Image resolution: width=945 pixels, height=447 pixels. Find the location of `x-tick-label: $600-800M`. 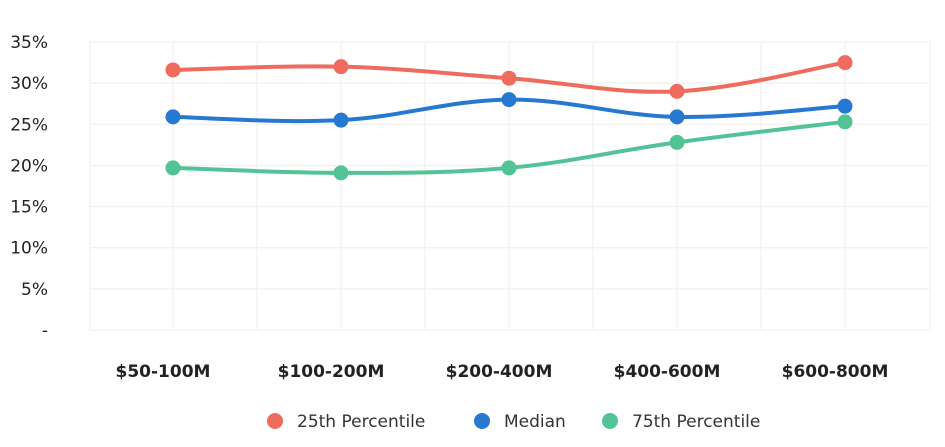

x-tick-label: $600-800M is located at coordinates (835, 372).